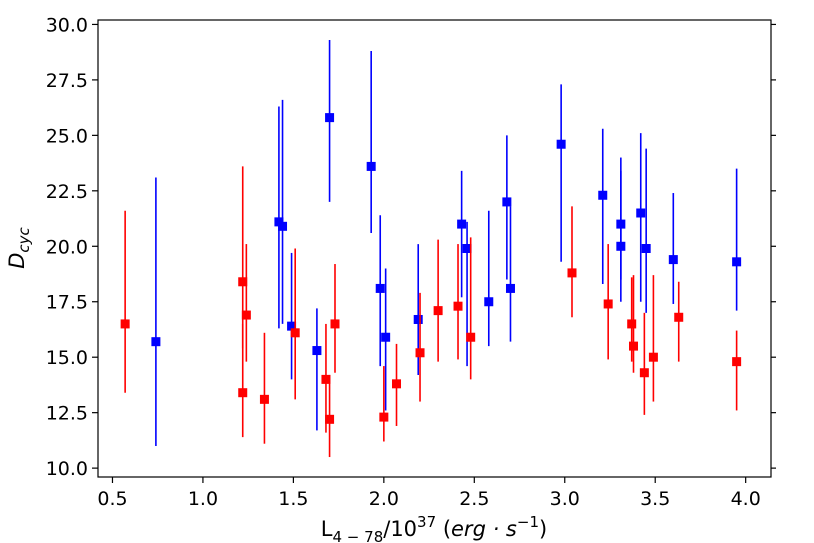 The image size is (814, 543). Describe the element at coordinates (67, 414) in the screenshot. I see `y-tick-label: 12.5` at that location.